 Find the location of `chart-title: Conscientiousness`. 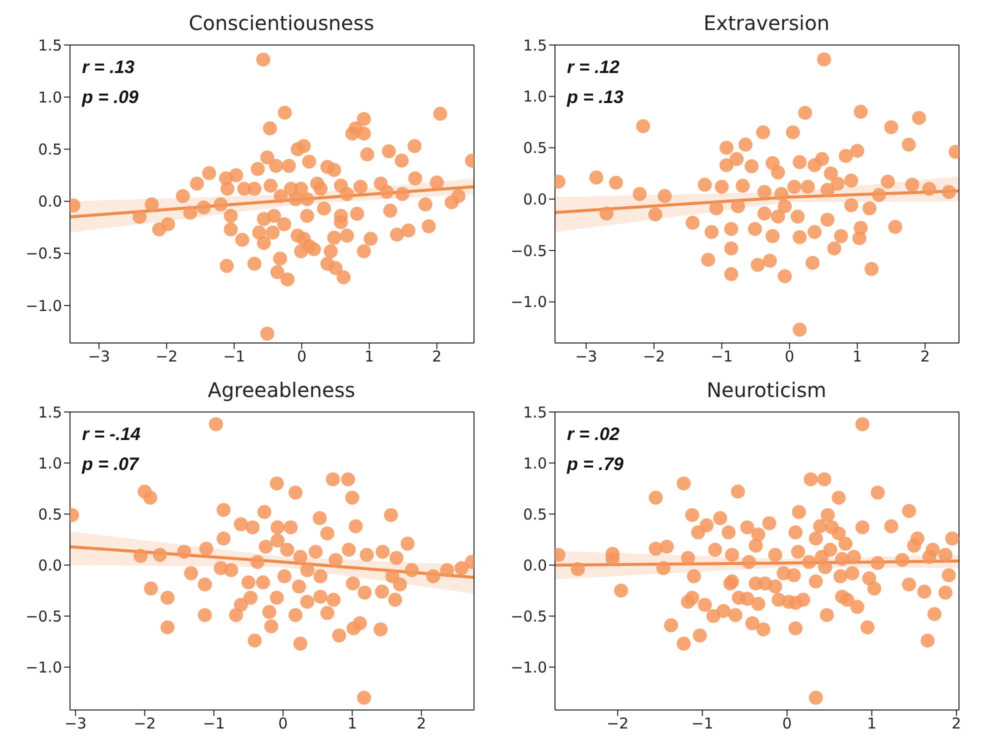

chart-title: Conscientiousness is located at coordinates (282, 23).